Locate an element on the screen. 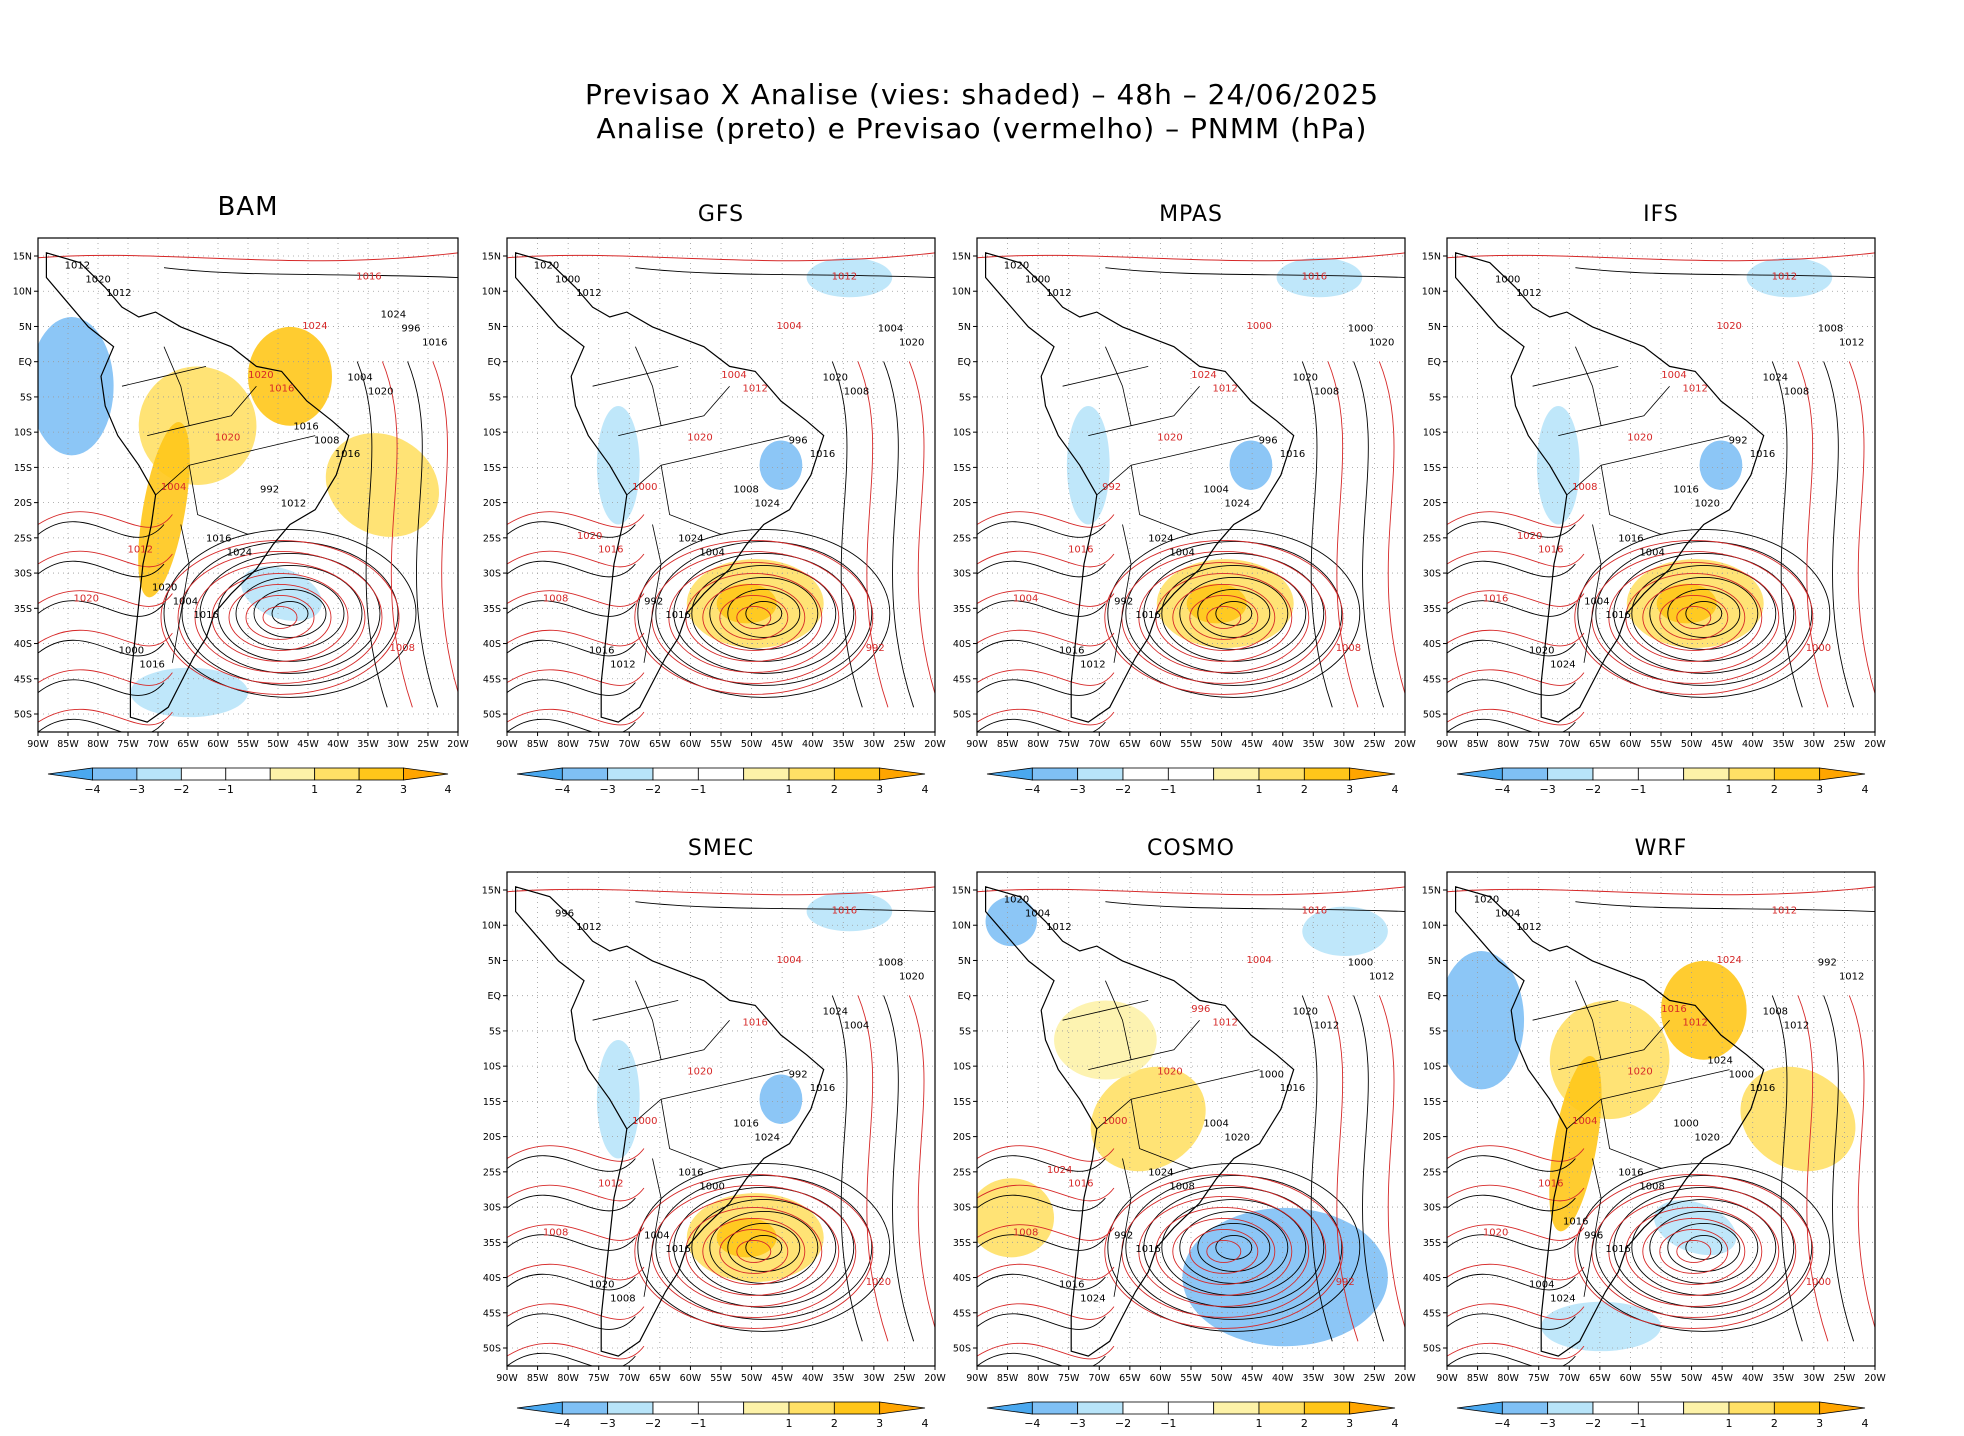  lat-tick-label: 5S is located at coordinates (965, 1031).